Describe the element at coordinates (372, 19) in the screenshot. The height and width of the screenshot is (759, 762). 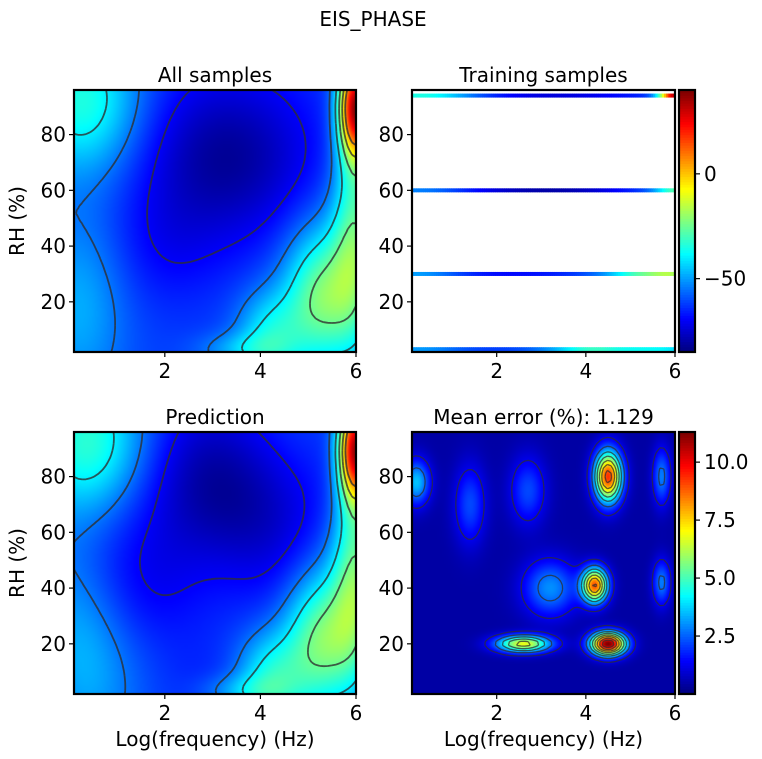
I see `figure-title: EIS_PHASE` at that location.